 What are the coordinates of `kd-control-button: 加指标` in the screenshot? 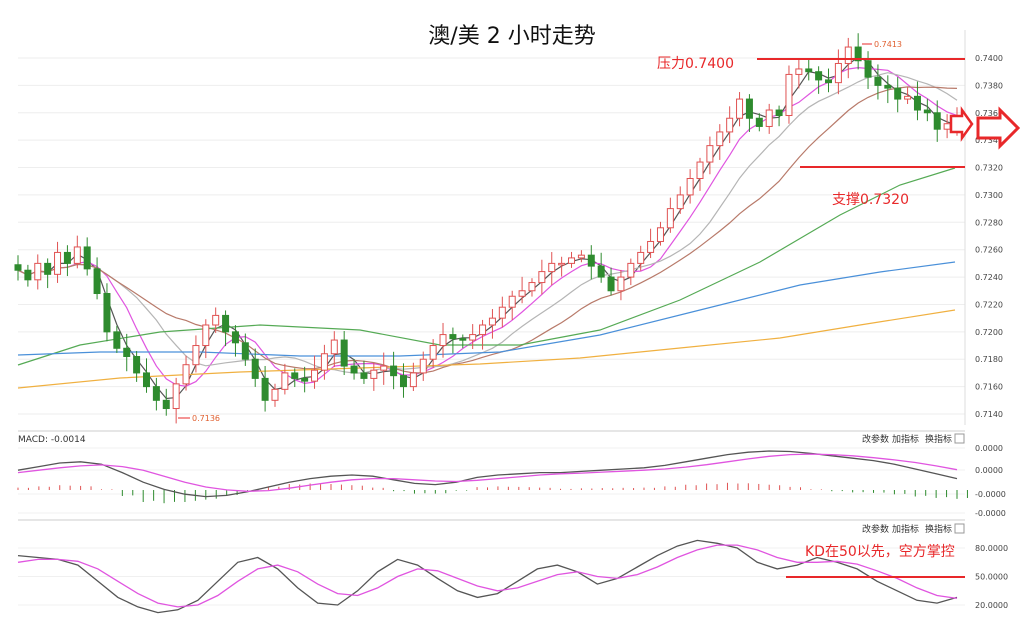 It's located at (905, 529).